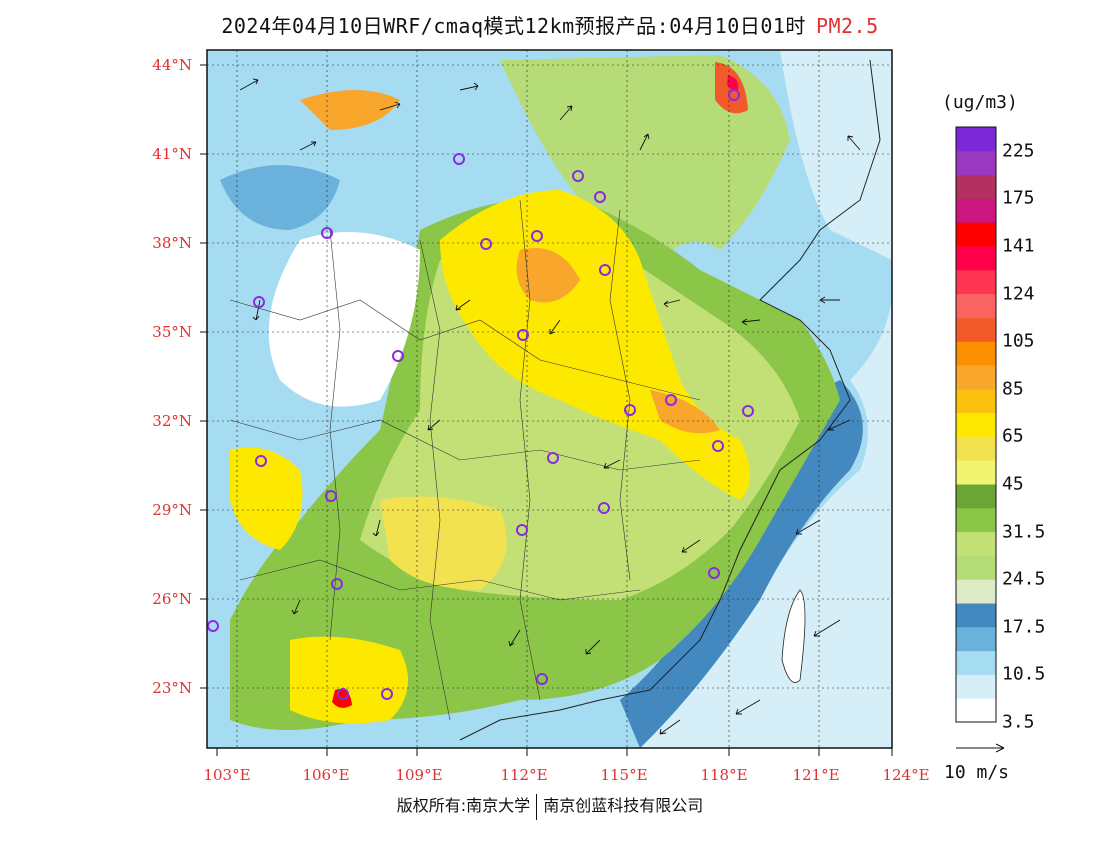 The image size is (1100, 850). I want to click on lat-label-32: 32°N, so click(172, 421).